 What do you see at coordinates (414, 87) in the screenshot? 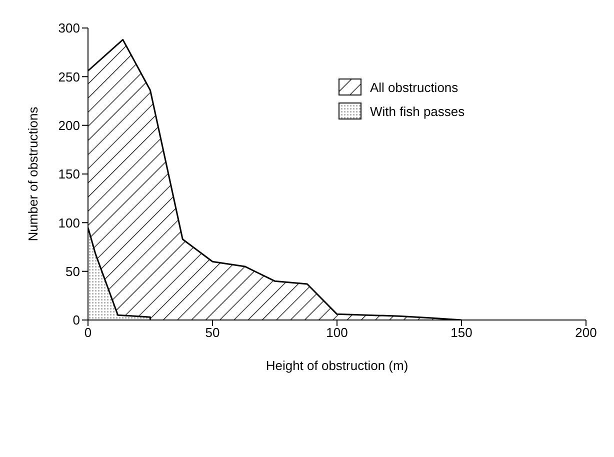
I see `legend-label: All obstructions` at bounding box center [414, 87].